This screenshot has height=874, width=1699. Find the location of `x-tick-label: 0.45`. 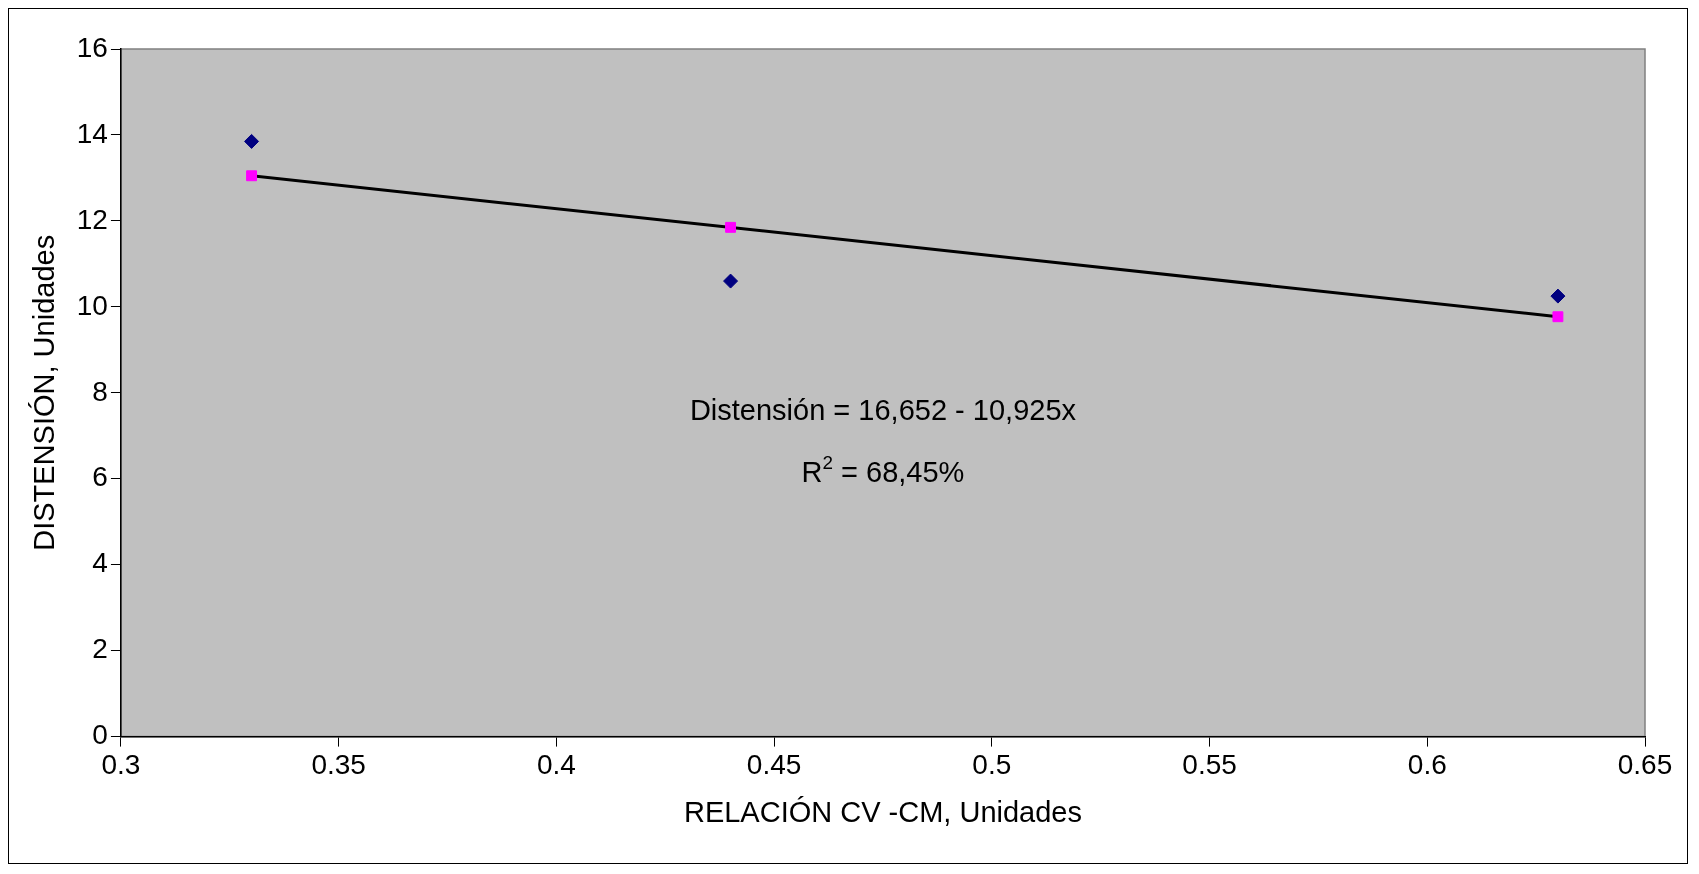

x-tick-label: 0.45 is located at coordinates (774, 765).